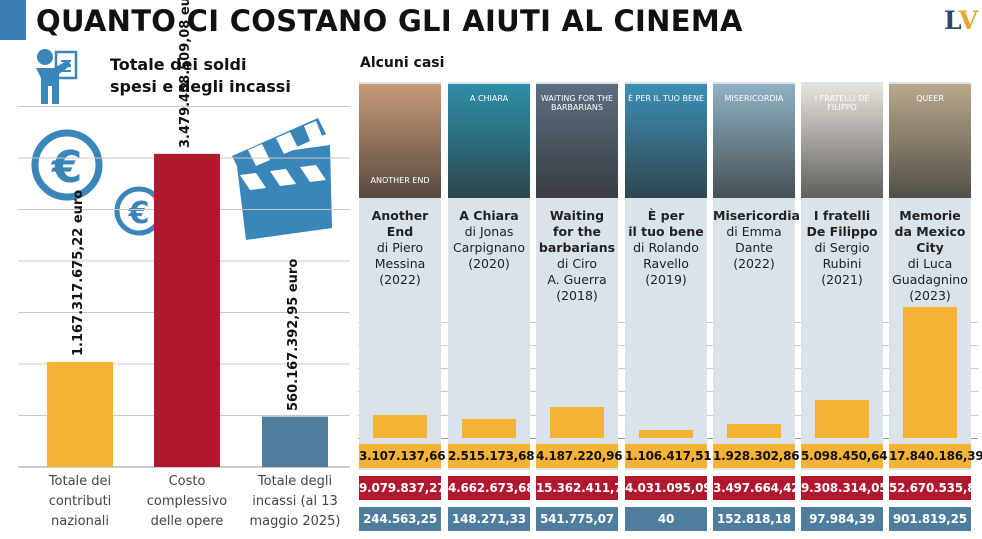  Describe the element at coordinates (666, 279) in the screenshot. I see `film-credit-line: (2019)` at that location.